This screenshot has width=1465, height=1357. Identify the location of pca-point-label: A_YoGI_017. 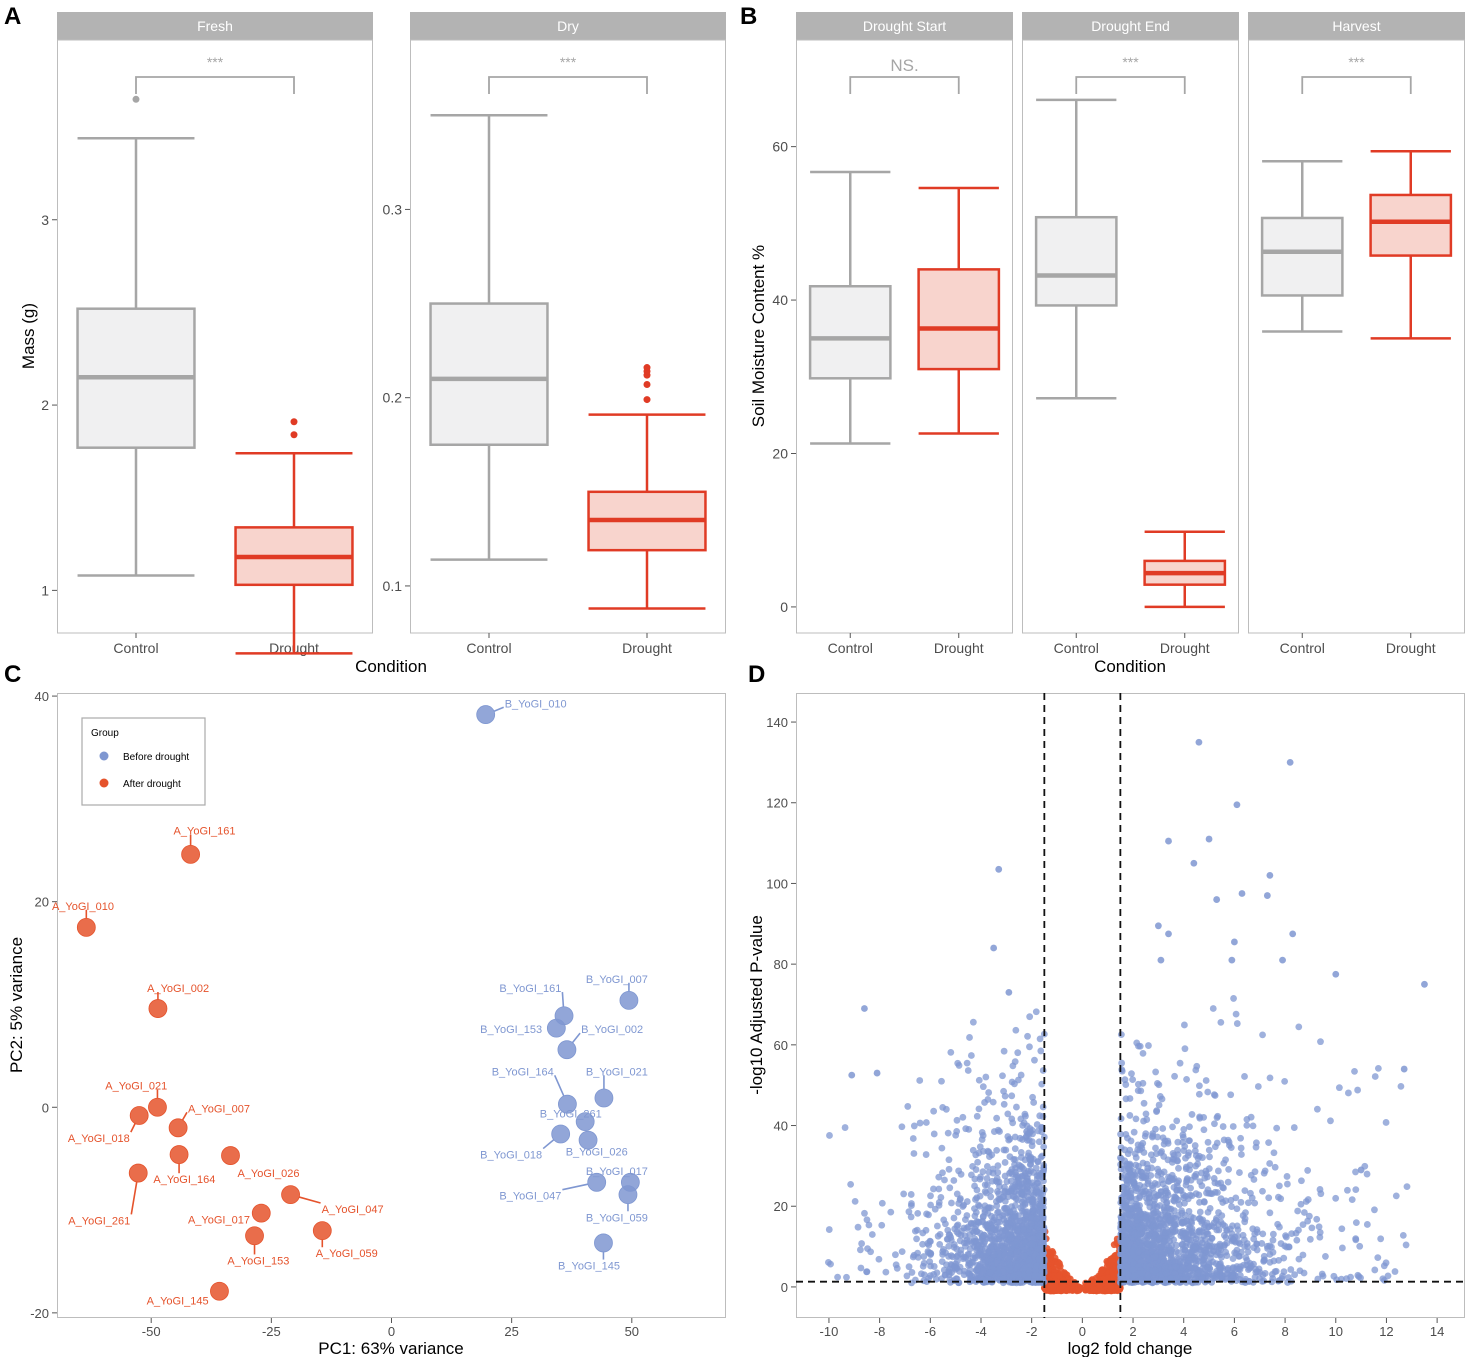
(219, 1220).